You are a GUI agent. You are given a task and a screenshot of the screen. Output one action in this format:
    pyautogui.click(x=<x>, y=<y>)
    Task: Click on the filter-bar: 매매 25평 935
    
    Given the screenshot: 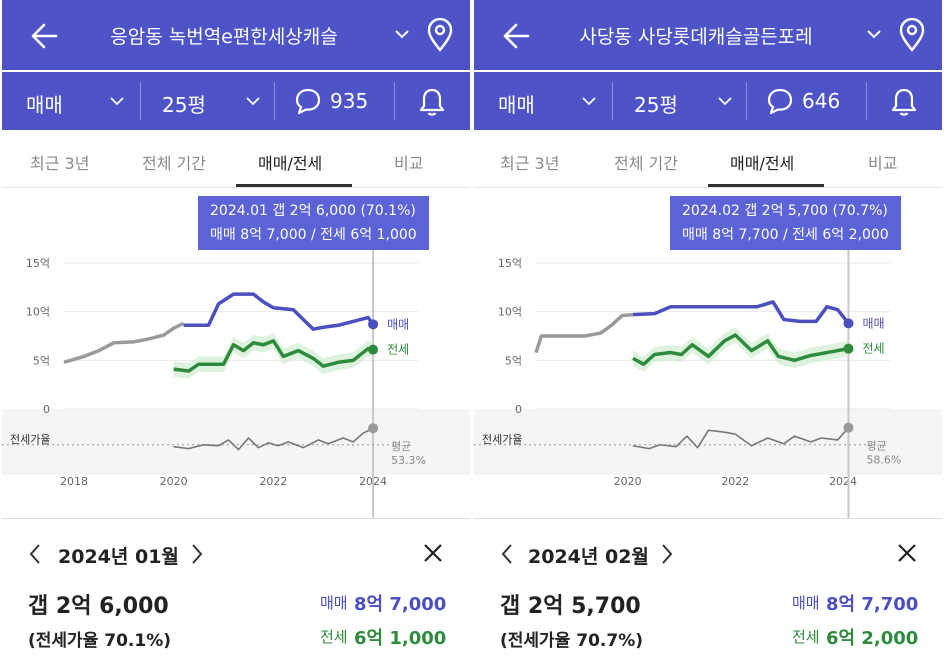 What is the action you would take?
    pyautogui.click(x=236, y=101)
    